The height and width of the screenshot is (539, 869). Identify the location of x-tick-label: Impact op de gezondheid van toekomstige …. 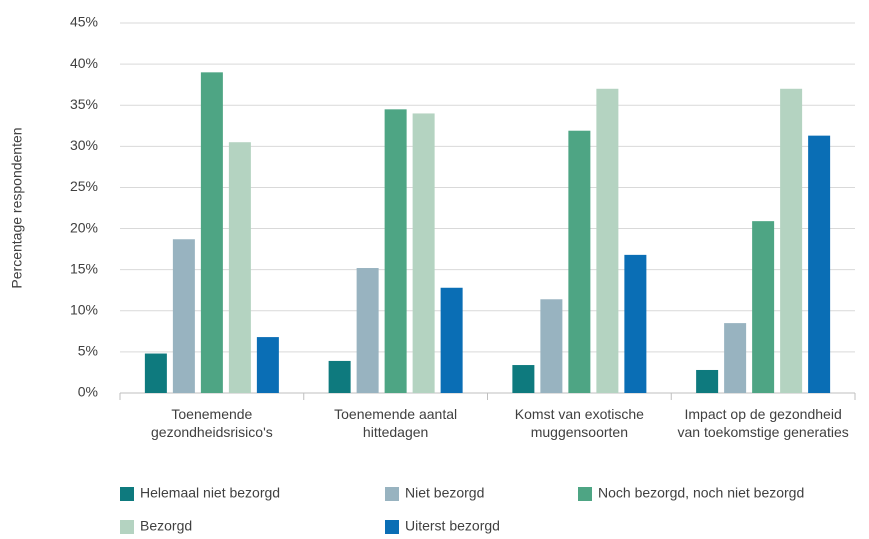
(763, 423).